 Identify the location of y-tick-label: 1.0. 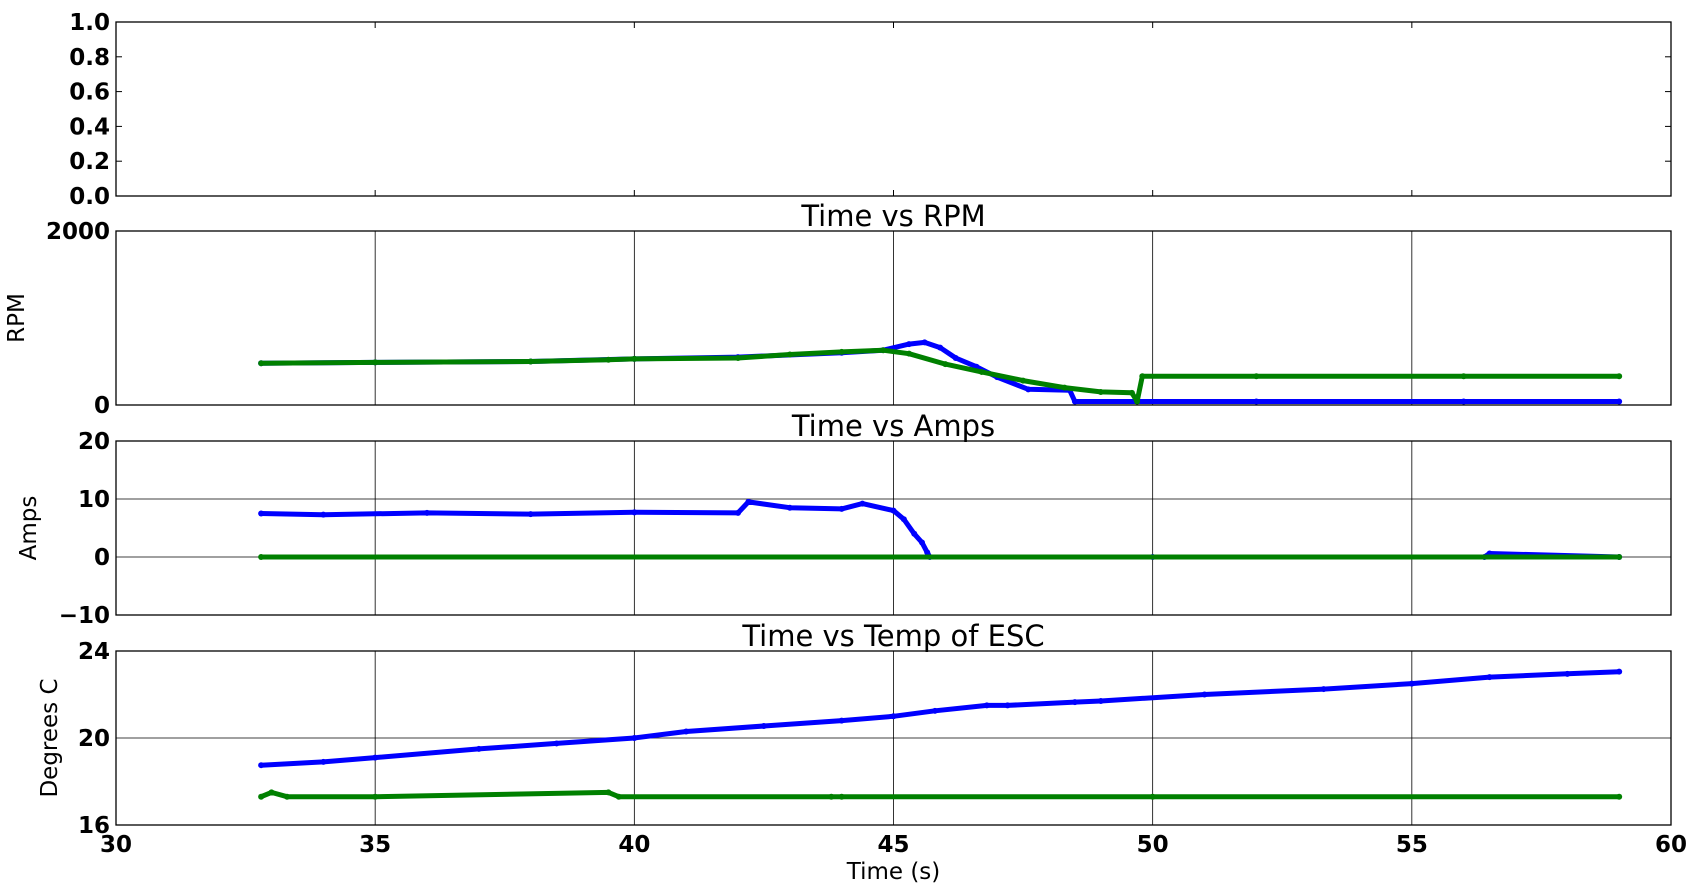
(89, 23).